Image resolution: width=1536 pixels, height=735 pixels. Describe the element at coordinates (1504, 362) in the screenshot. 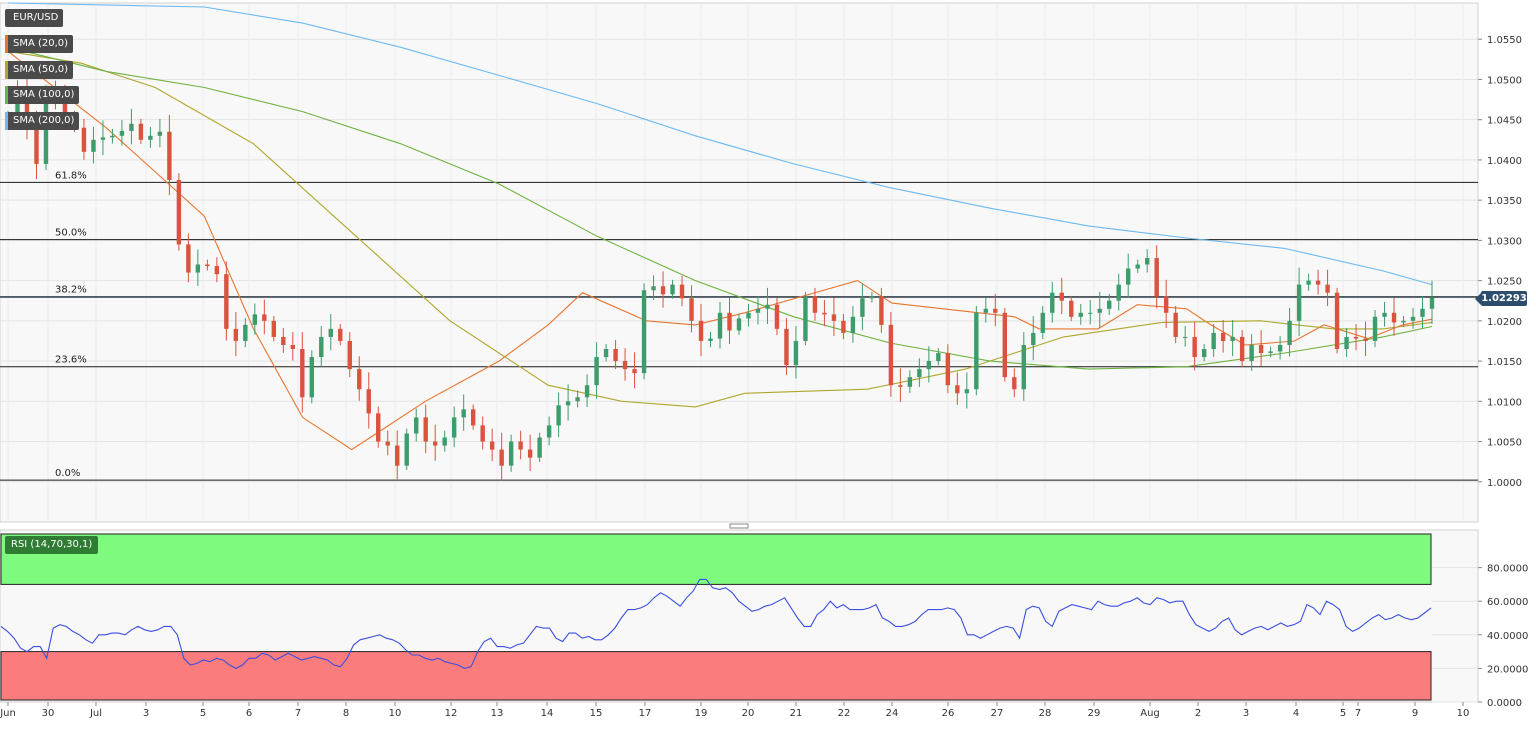

I see `price-tick-label: 1.0150` at that location.